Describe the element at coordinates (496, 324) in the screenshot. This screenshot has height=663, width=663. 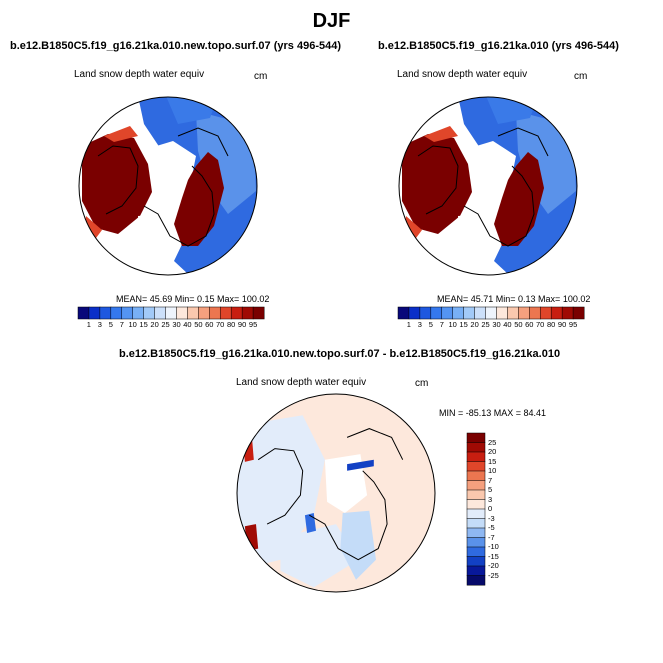
I see `colorbar-tick-label: 30` at that location.